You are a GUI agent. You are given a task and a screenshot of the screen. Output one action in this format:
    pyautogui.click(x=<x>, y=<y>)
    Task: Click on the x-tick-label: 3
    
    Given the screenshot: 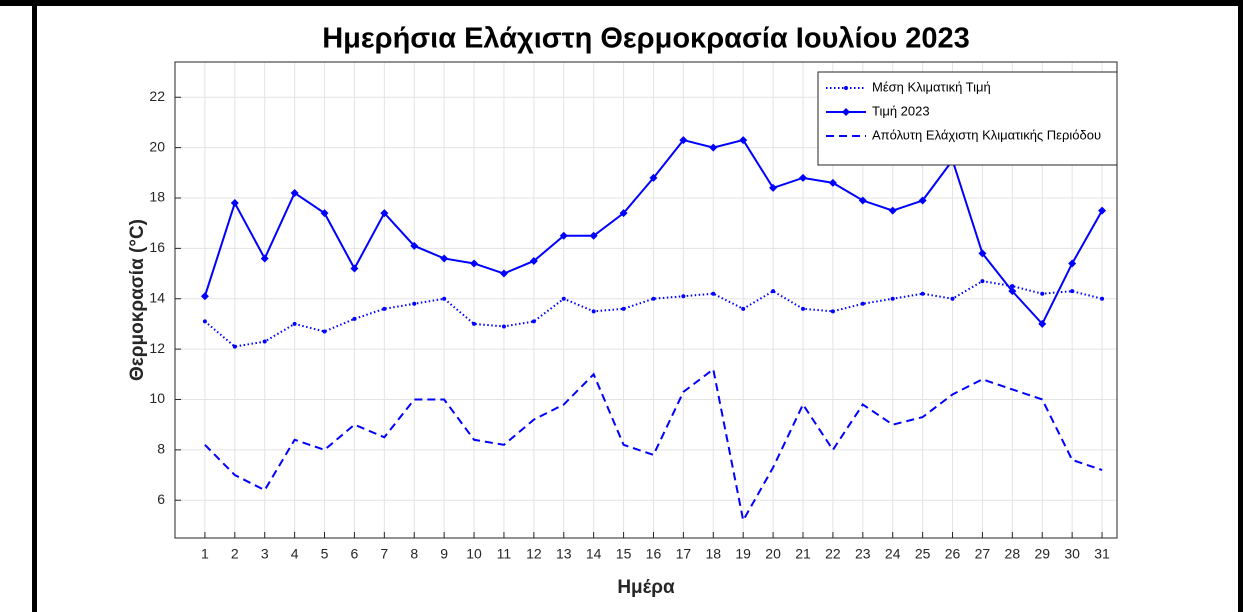 What is the action you would take?
    pyautogui.click(x=265, y=554)
    